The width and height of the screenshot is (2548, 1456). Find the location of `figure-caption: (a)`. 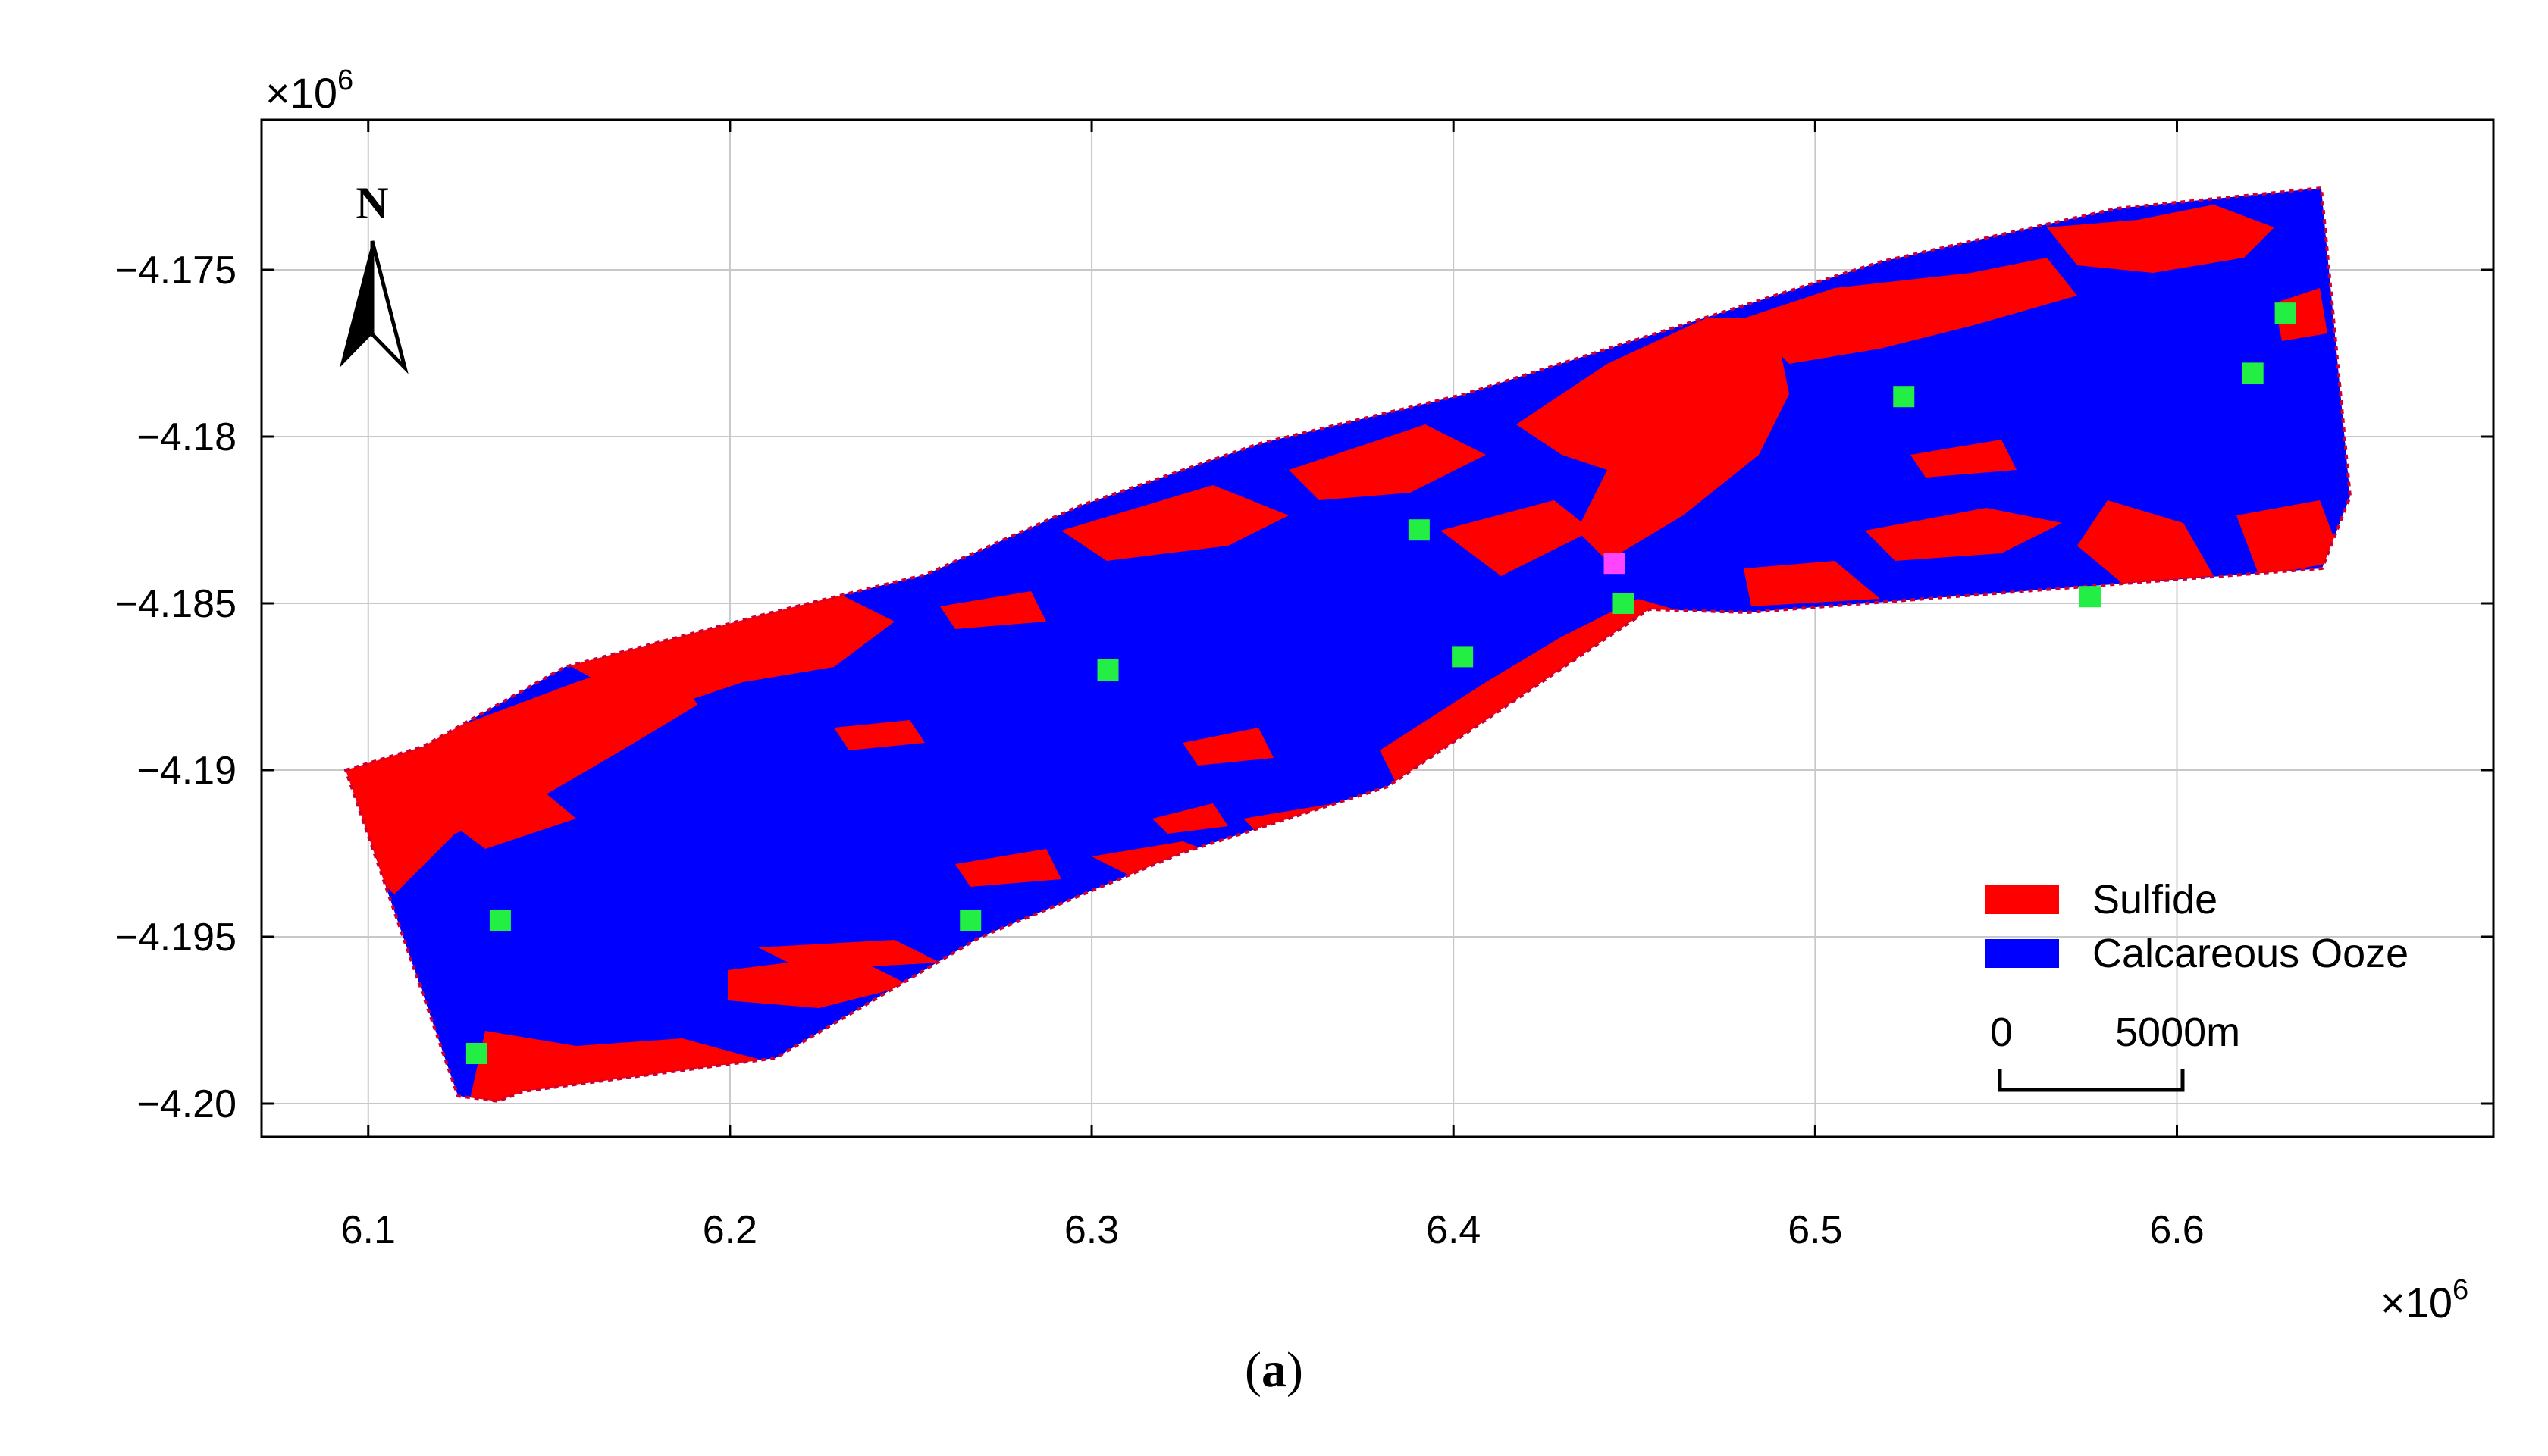

figure-caption: (a) is located at coordinates (1274, 1370).